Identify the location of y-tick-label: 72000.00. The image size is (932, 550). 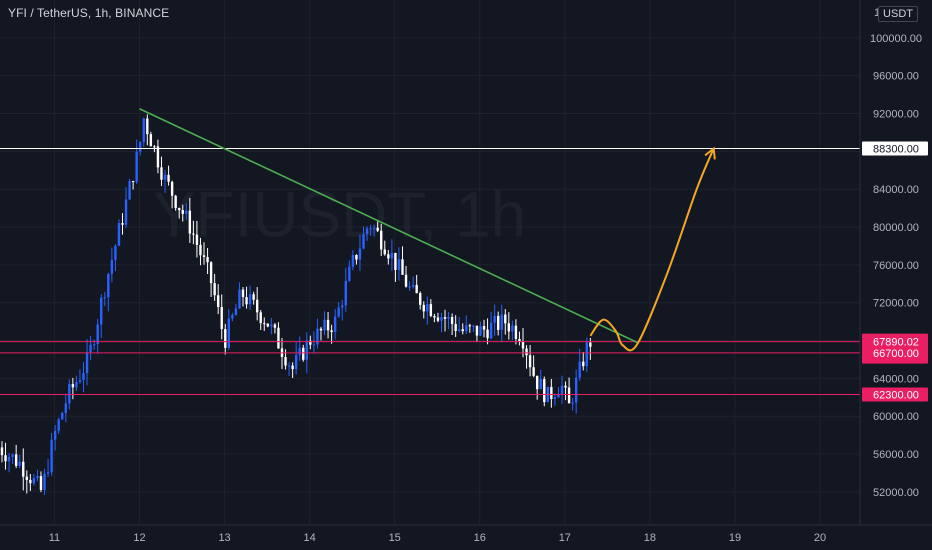
(896, 304).